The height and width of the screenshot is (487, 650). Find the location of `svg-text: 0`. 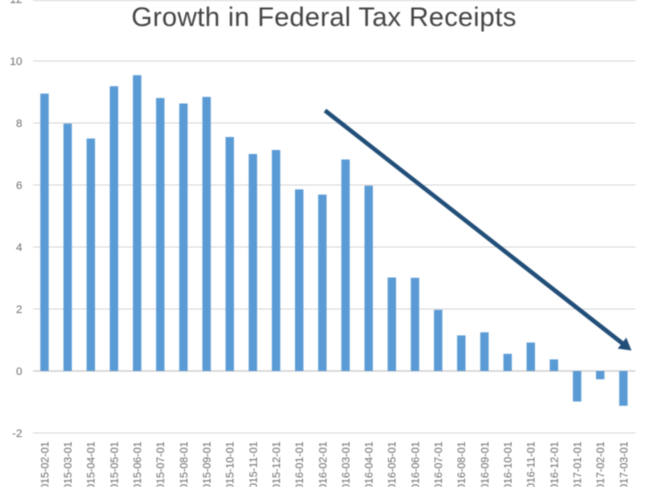

svg-text: 0 is located at coordinates (19, 372).